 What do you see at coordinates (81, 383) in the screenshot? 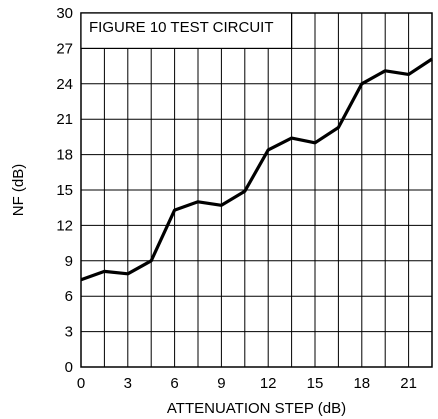
I see `x-tick-label: 0` at bounding box center [81, 383].